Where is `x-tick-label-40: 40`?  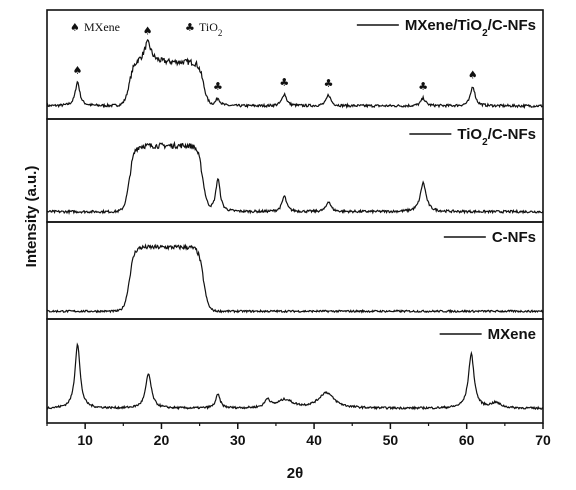 x-tick-label-40: 40 is located at coordinates (314, 440).